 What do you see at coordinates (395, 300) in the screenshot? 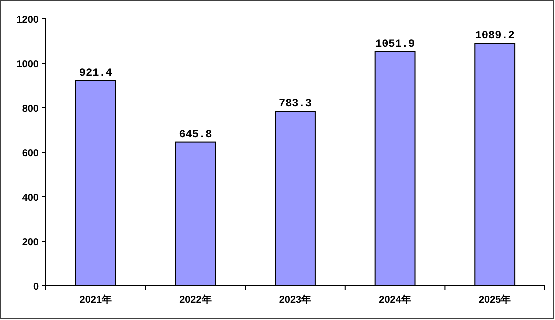
I see `x-tick-label: 2024年` at bounding box center [395, 300].